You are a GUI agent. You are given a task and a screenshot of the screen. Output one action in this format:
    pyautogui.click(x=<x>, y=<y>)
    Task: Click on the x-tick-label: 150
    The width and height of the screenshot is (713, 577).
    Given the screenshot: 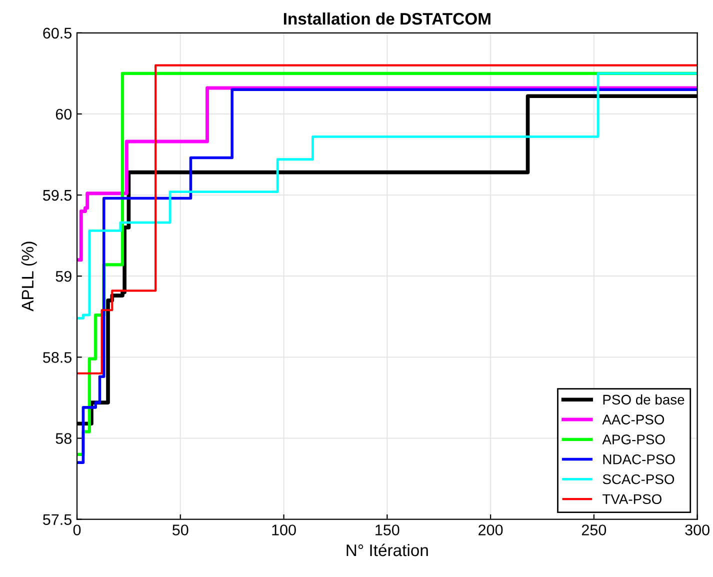 What is the action you would take?
    pyautogui.click(x=388, y=530)
    